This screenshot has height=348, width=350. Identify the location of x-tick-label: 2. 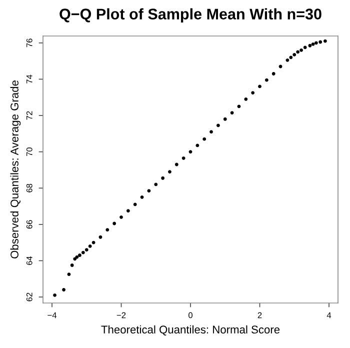
(260, 315).